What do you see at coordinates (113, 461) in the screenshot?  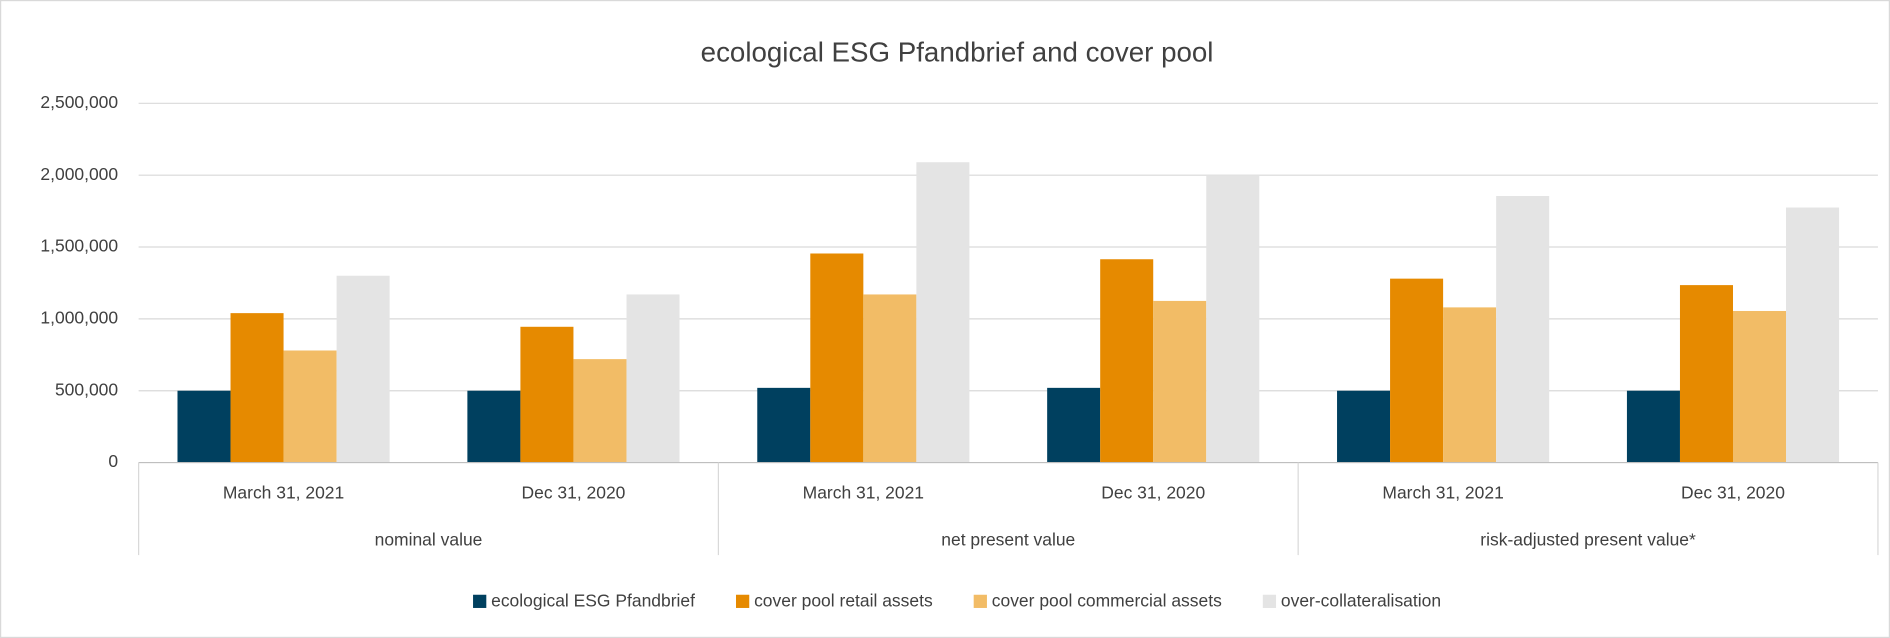 I see `y-tick-label: 0` at bounding box center [113, 461].